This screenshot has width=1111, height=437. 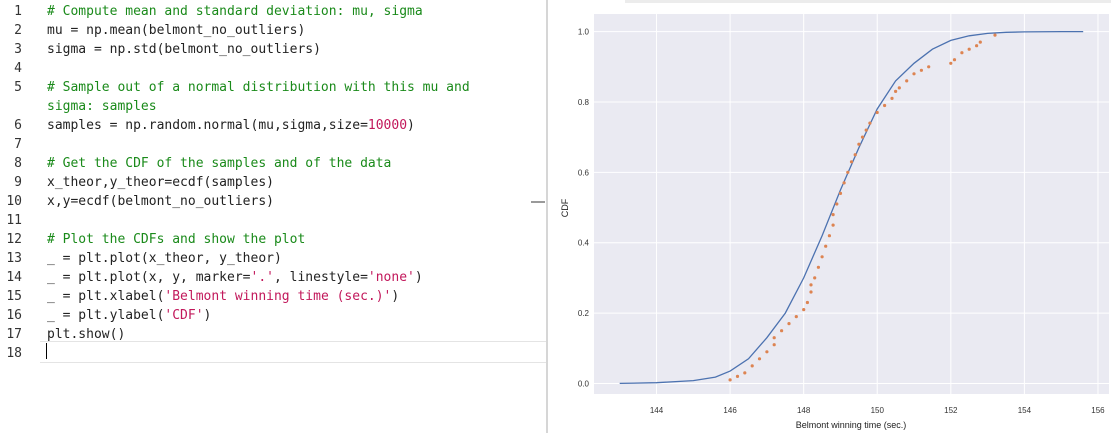 What do you see at coordinates (804, 410) in the screenshot?
I see `x-tick-label: 148` at bounding box center [804, 410].